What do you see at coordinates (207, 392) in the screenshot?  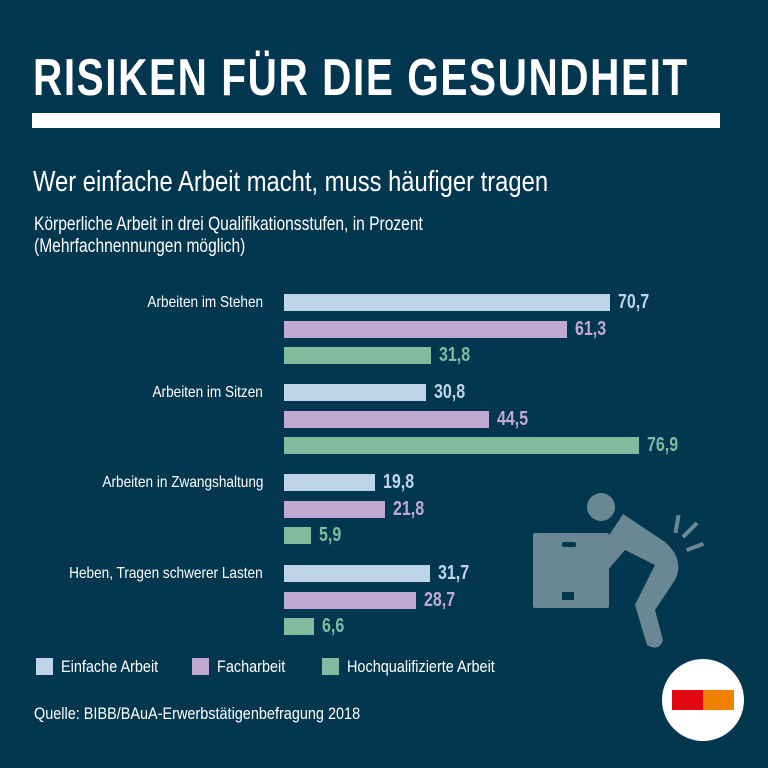 I see `category-label: Arbeiten im Sitzen` at bounding box center [207, 392].